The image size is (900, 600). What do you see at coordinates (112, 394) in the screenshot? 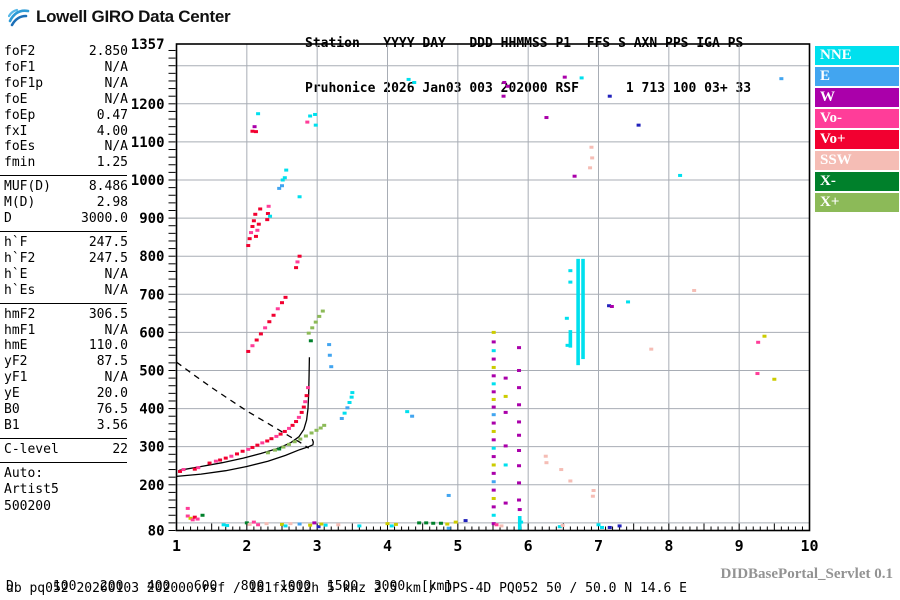
I see `param-value: 20.0` at bounding box center [112, 394].